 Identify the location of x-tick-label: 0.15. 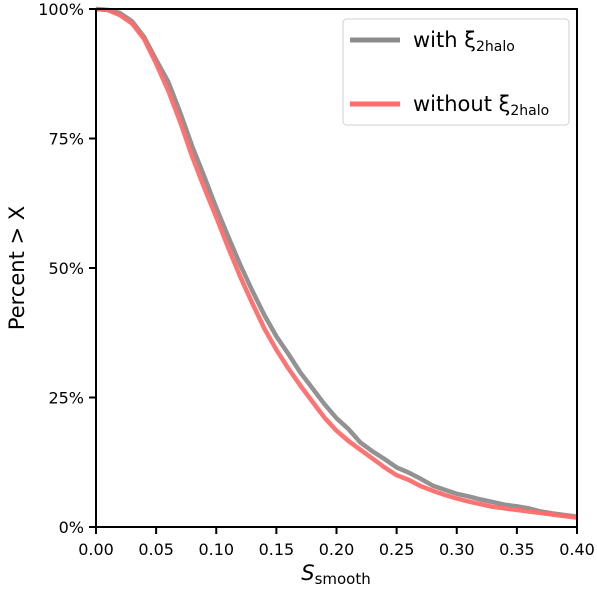
(277, 549).